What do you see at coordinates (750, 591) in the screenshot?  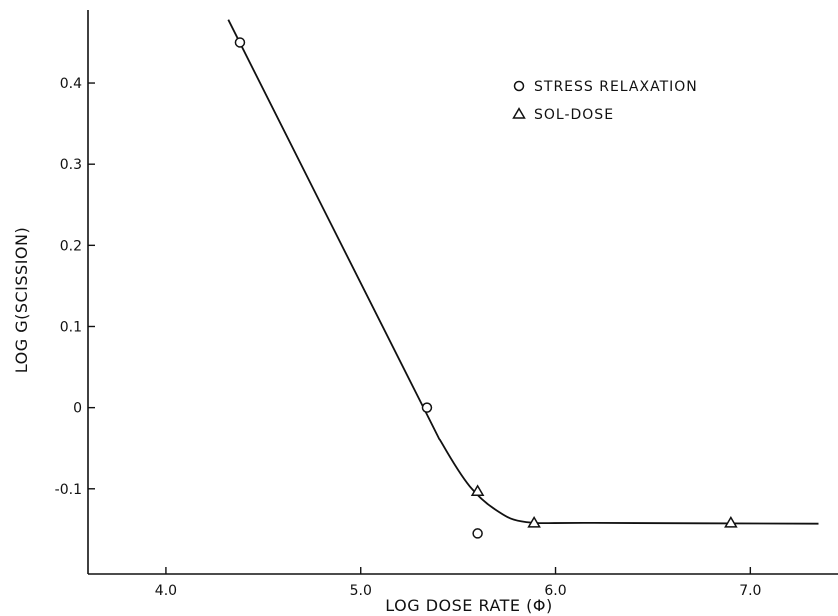 I see `x-tick-label: 7.0` at bounding box center [750, 591].